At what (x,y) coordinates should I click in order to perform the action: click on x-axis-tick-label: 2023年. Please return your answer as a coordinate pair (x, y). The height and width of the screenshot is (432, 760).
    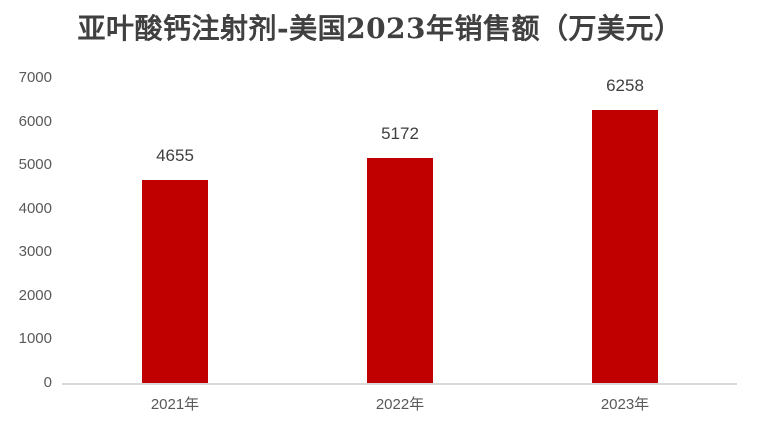
    Looking at the image, I should click on (625, 404).